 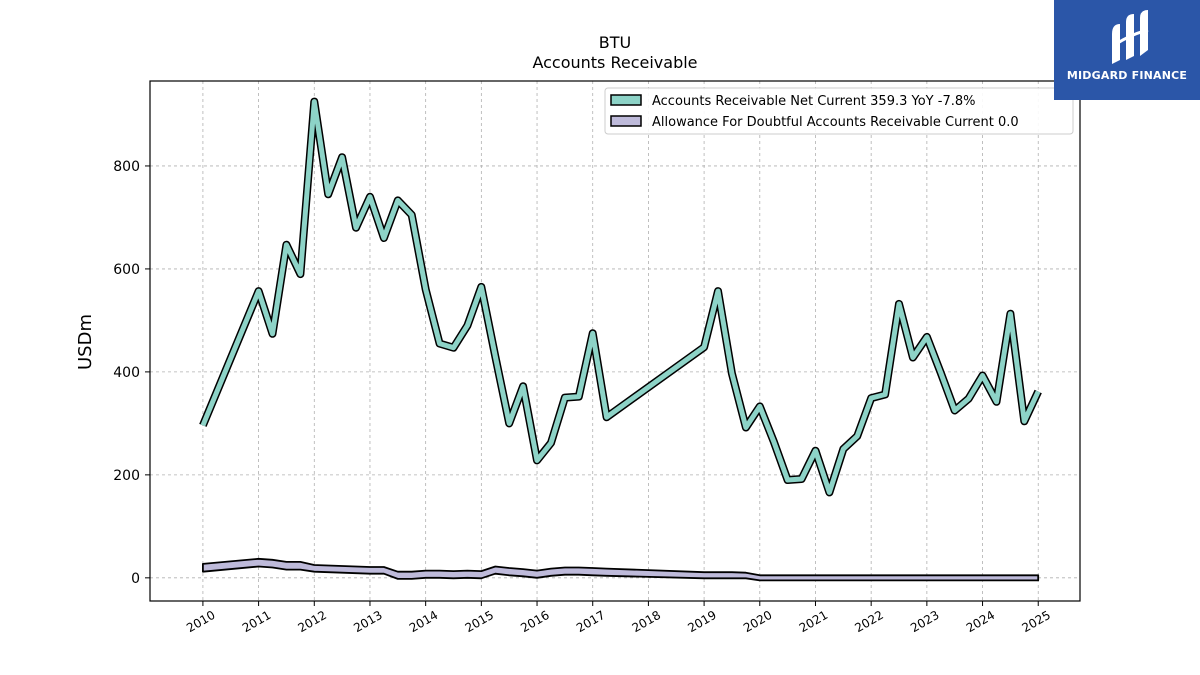 What do you see at coordinates (868, 621) in the screenshot?
I see `x-tick-label: 2022` at bounding box center [868, 621].